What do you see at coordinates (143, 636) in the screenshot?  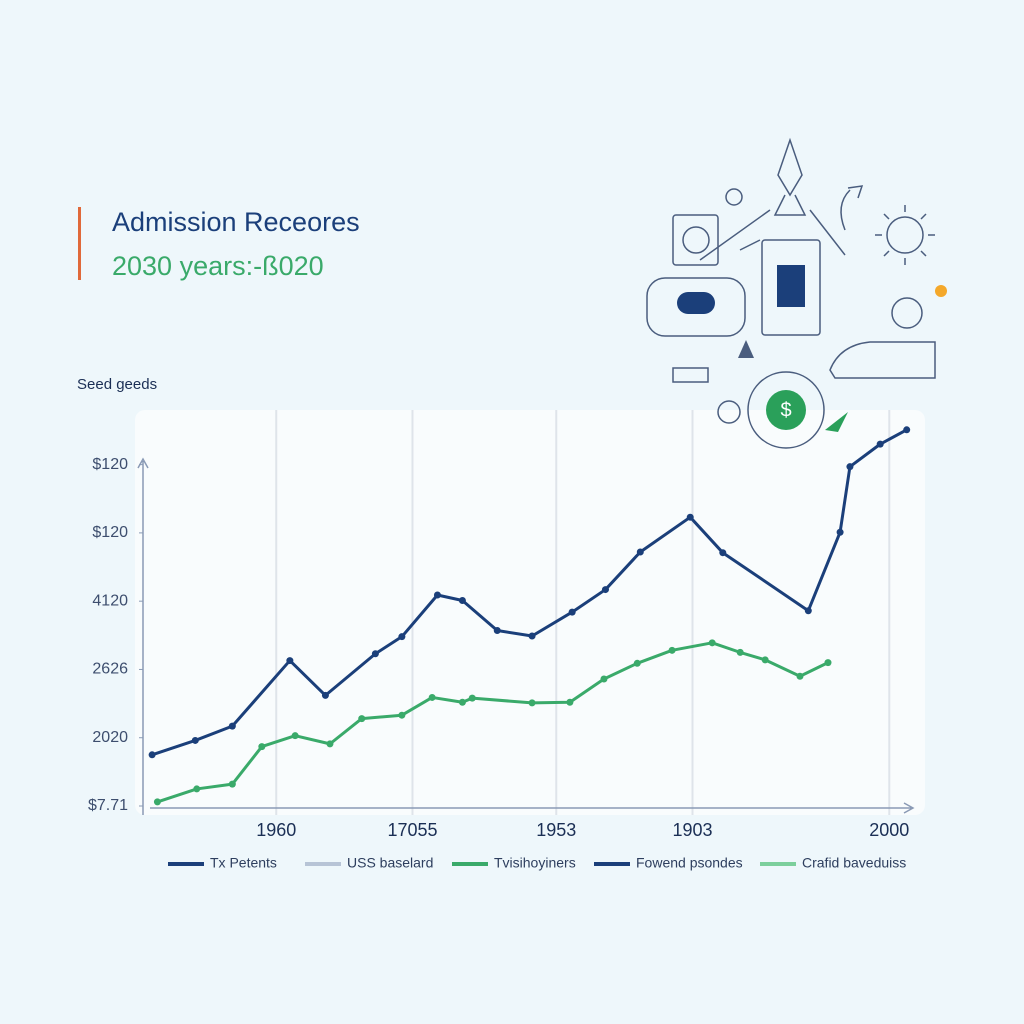 I see `y-axis` at bounding box center [143, 636].